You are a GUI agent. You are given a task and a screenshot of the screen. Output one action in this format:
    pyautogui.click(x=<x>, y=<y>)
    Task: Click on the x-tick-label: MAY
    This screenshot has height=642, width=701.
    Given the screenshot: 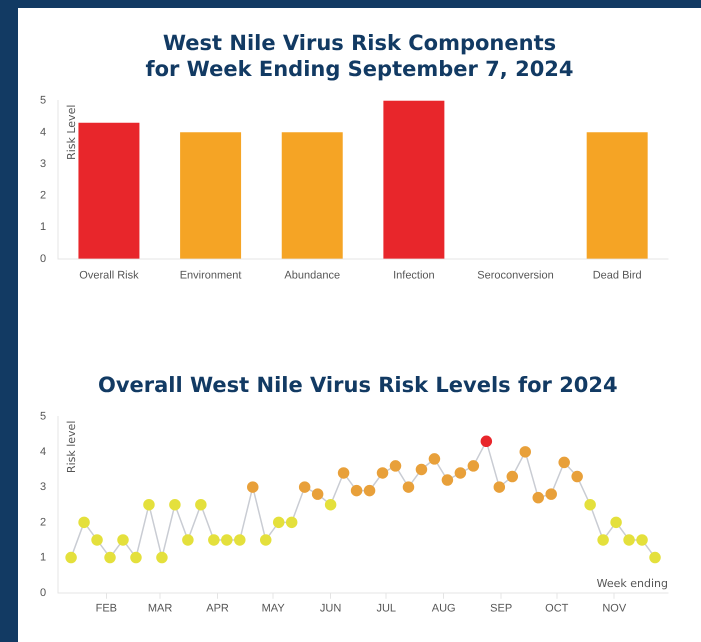 What is the action you would take?
    pyautogui.click(x=274, y=608)
    